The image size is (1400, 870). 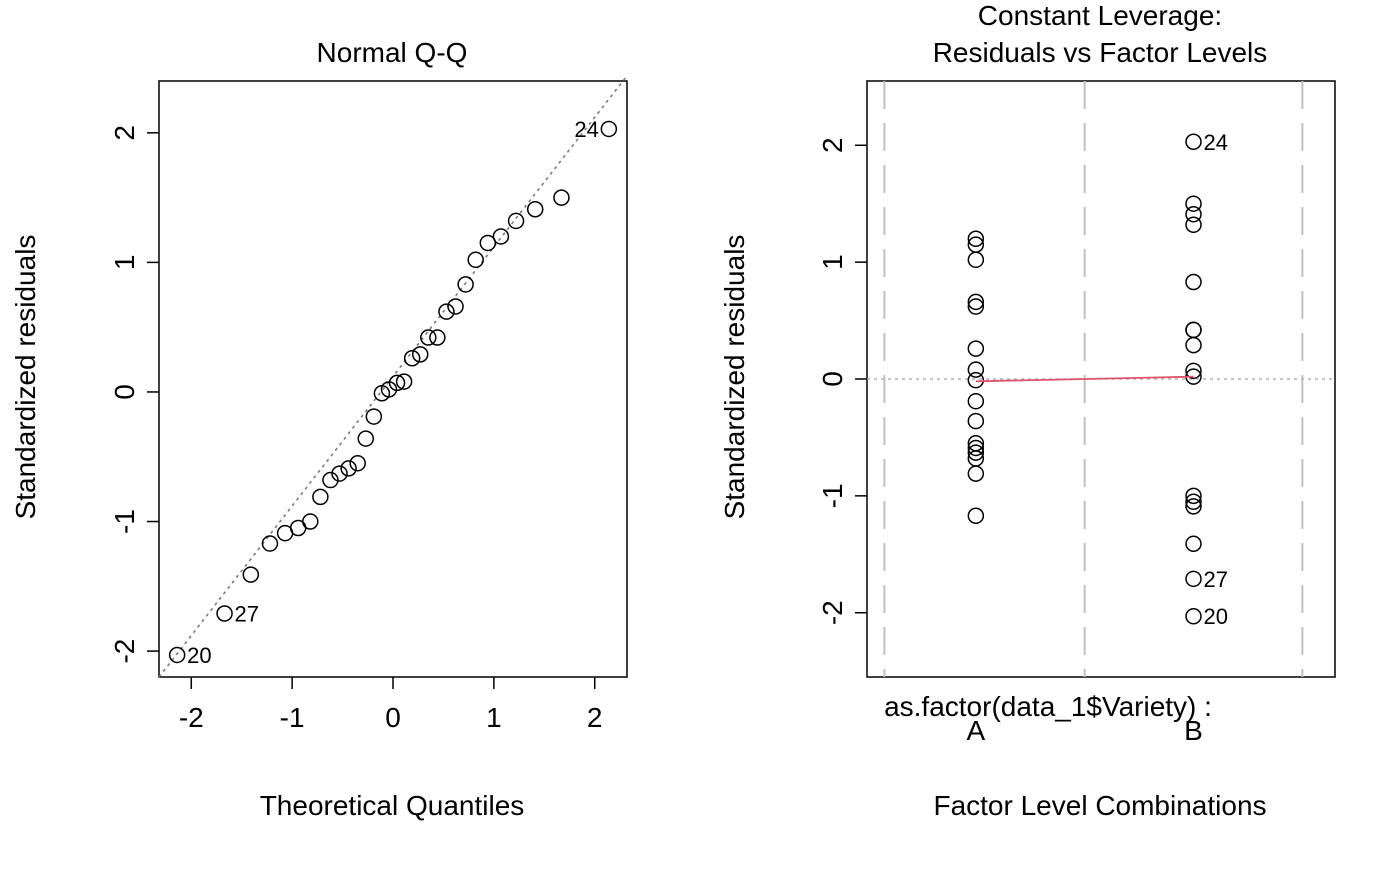 I want to click on category-label: A, so click(x=975, y=730).